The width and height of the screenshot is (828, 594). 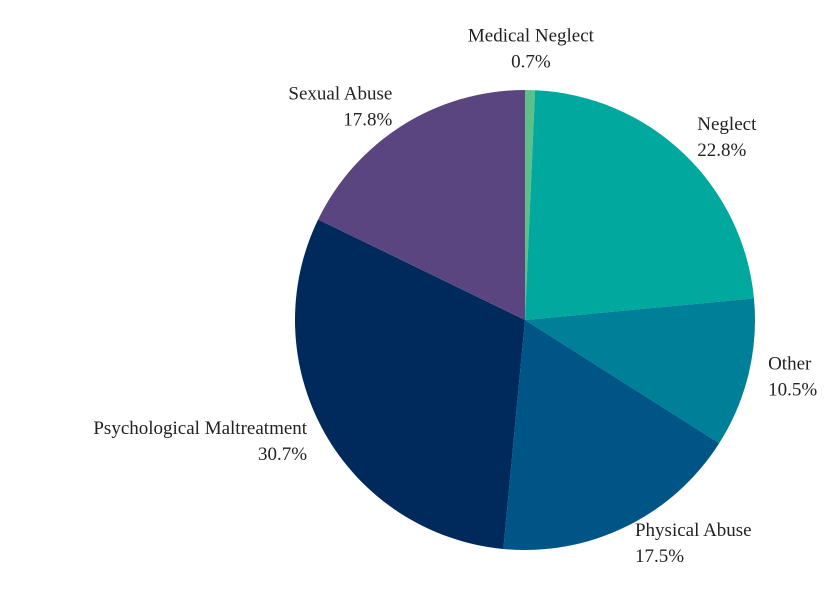 I want to click on slice-label: Psychological Maltreatment, so click(x=200, y=428).